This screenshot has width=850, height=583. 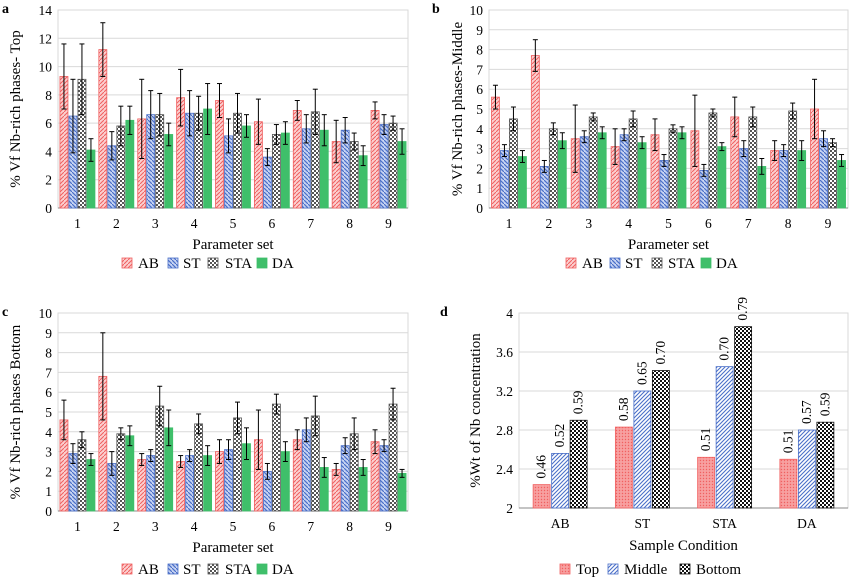 I want to click on panel-b-x-axis-title: Parameter set, so click(x=669, y=245).